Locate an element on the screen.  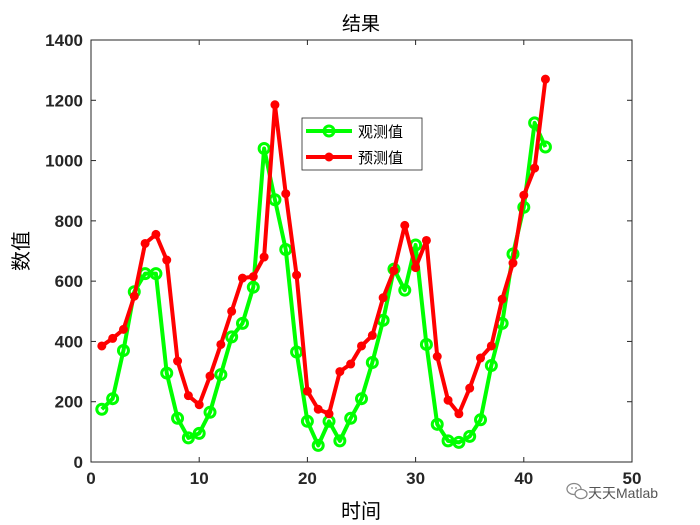
y-tick-label: 600 is located at coordinates (69, 281).